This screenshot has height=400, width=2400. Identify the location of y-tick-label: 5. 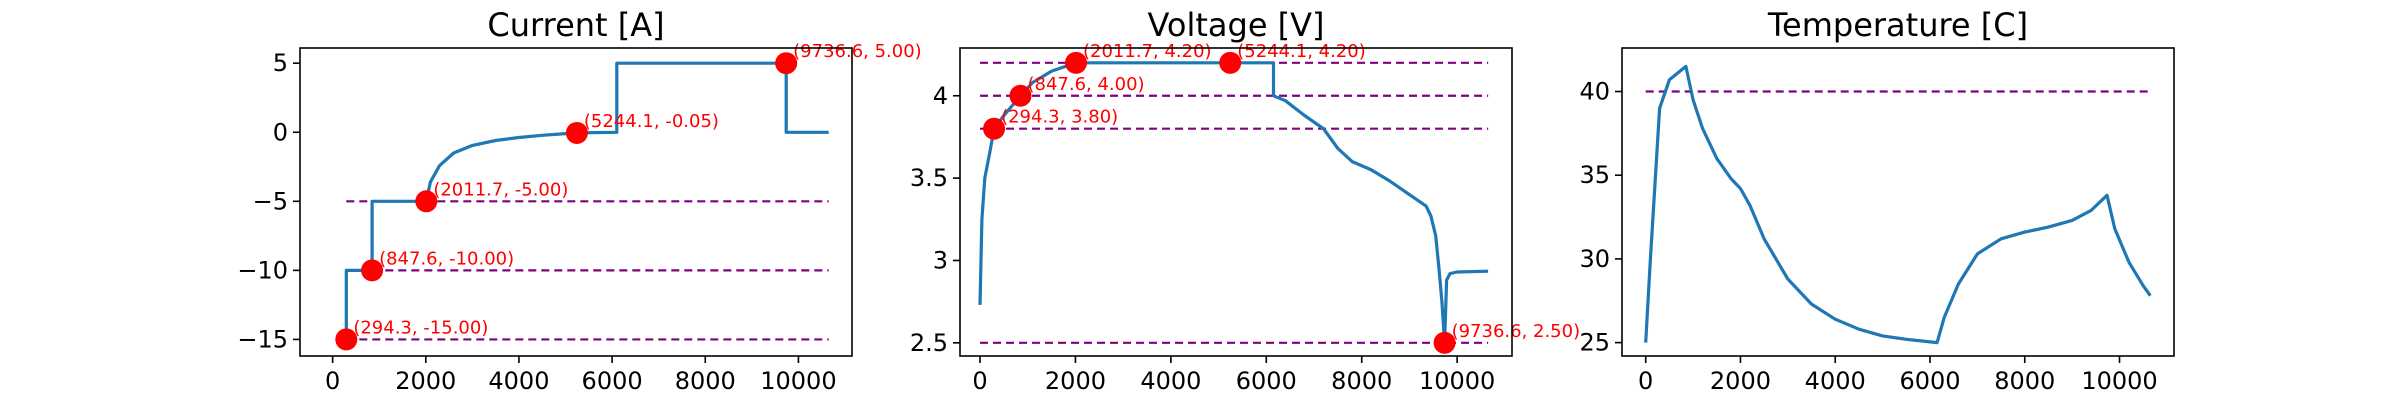
(280, 63).